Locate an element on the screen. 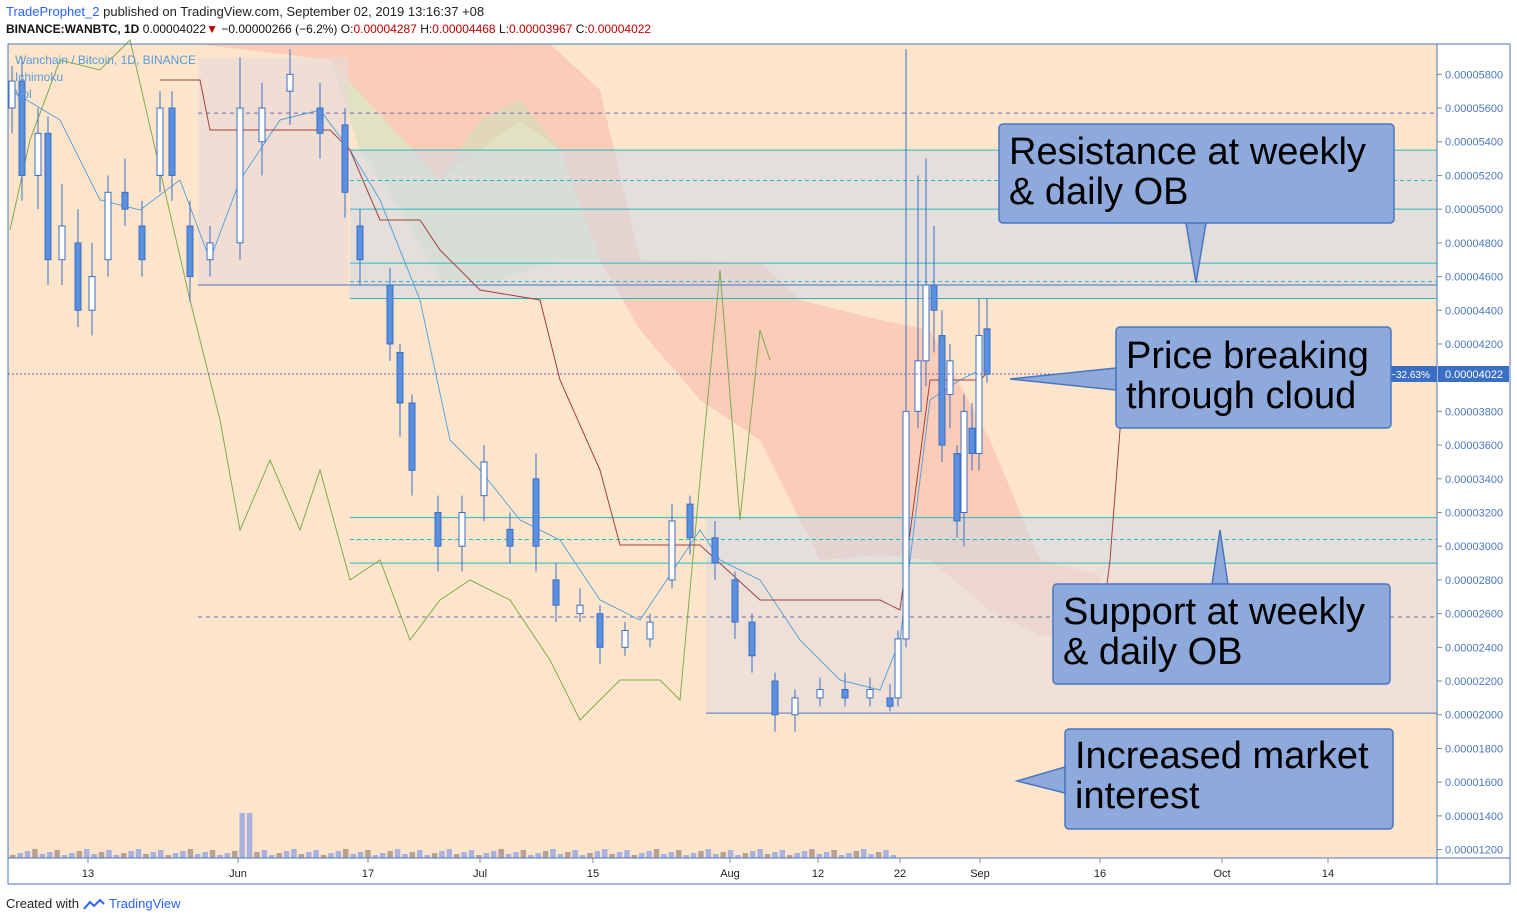 This screenshot has width=1517, height=921. x-tick-label: Jun is located at coordinates (238, 874).